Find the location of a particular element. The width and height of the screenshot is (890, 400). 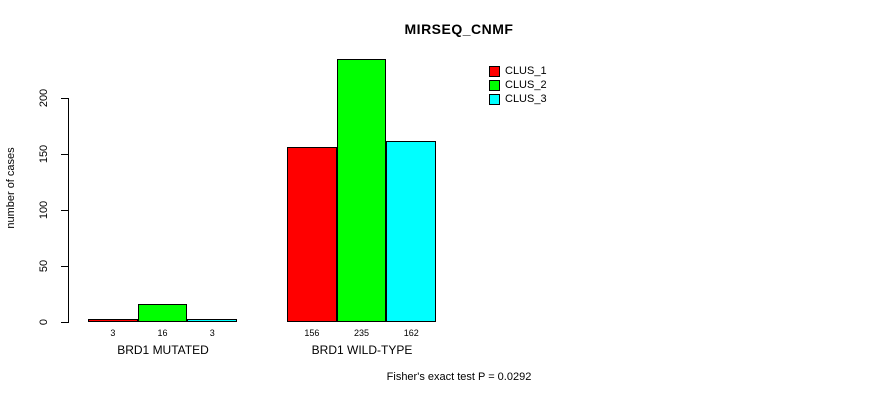

y-tick-label-100: 100 is located at coordinates (44, 210).